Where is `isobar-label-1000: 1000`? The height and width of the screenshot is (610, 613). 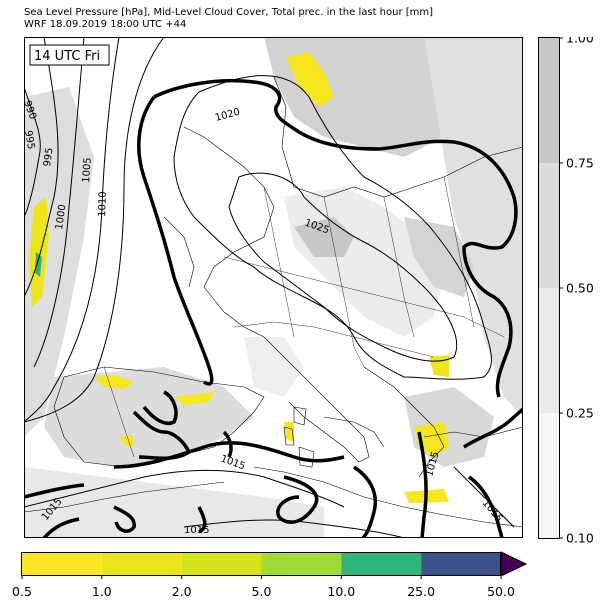
isobar-label-1000: 1000 is located at coordinates (61, 217).